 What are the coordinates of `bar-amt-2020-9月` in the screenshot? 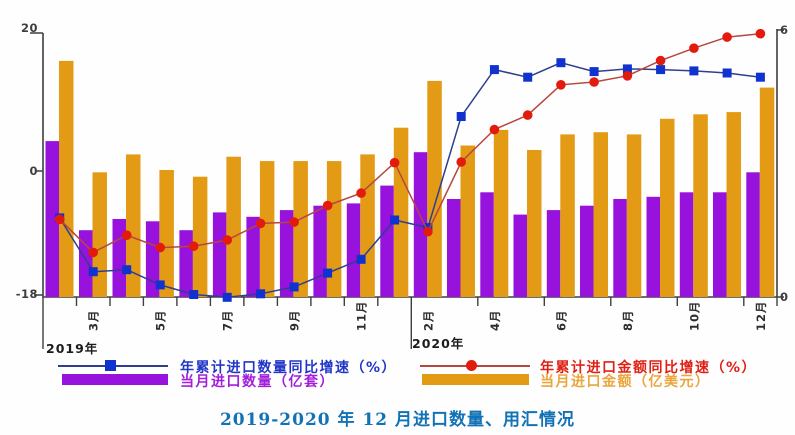 It's located at (667, 207).